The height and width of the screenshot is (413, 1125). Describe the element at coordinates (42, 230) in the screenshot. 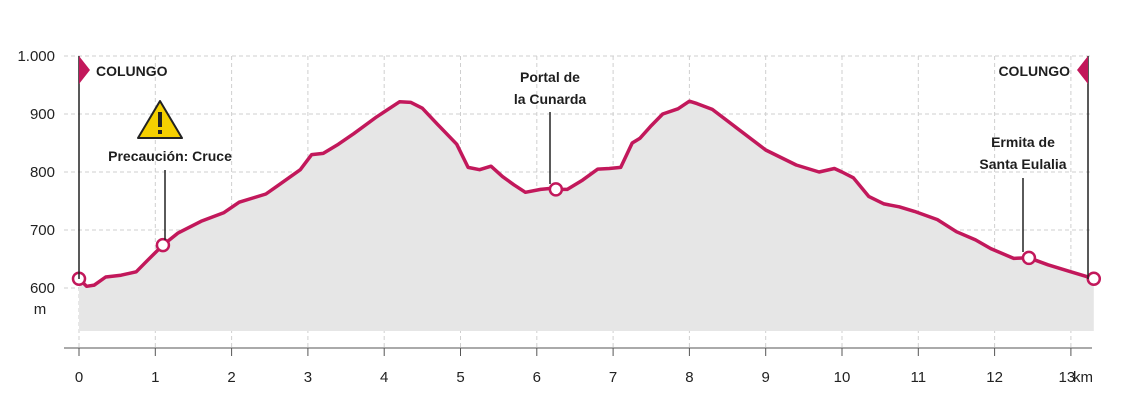

I see `y-tick-label: 700` at that location.